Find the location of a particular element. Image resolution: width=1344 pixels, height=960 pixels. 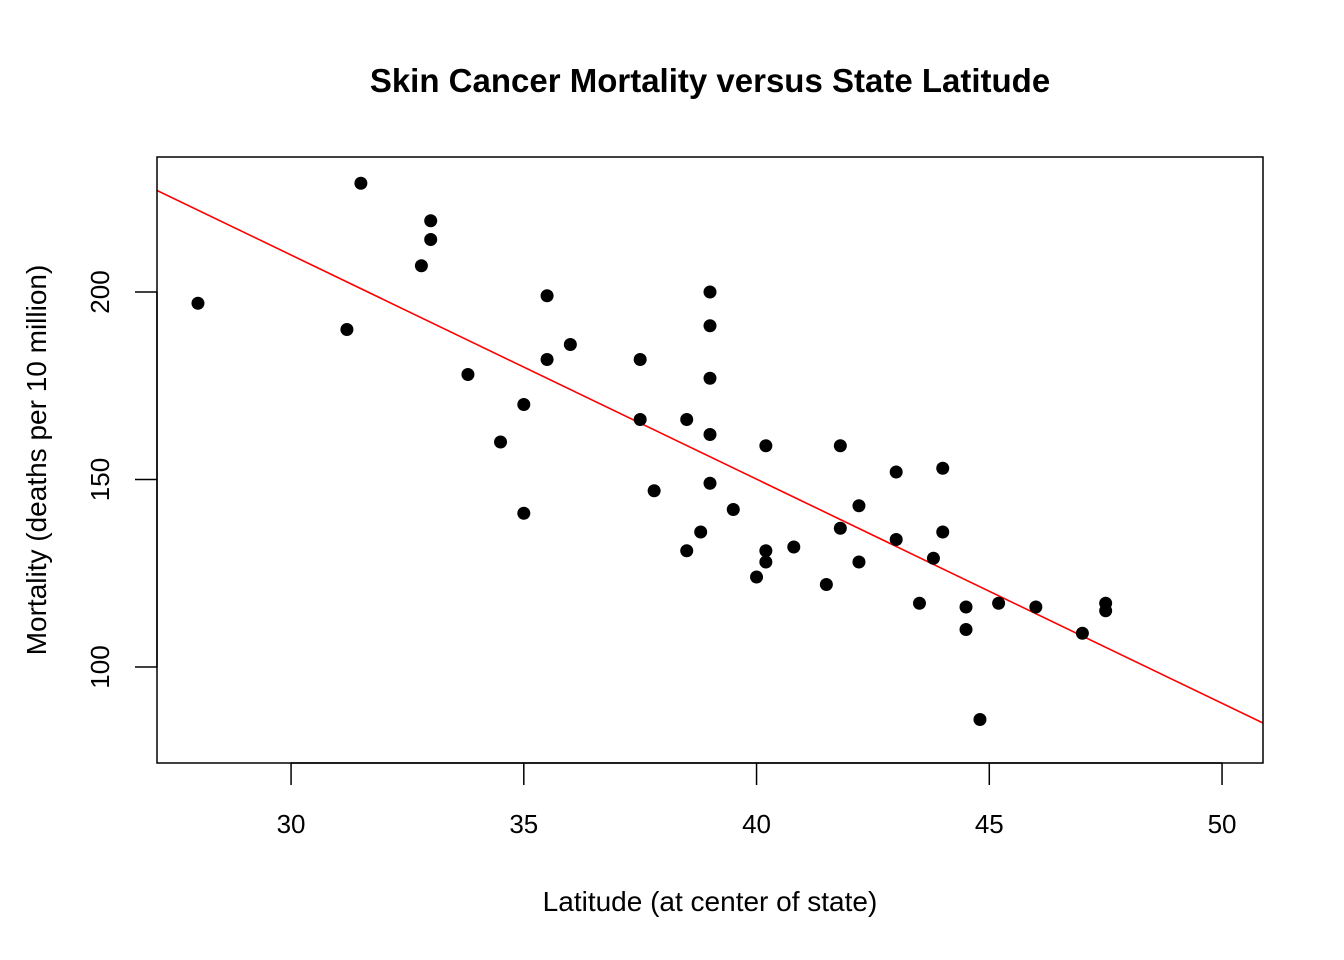

x-axis: 30 35 40 45 50 is located at coordinates (757, 800).